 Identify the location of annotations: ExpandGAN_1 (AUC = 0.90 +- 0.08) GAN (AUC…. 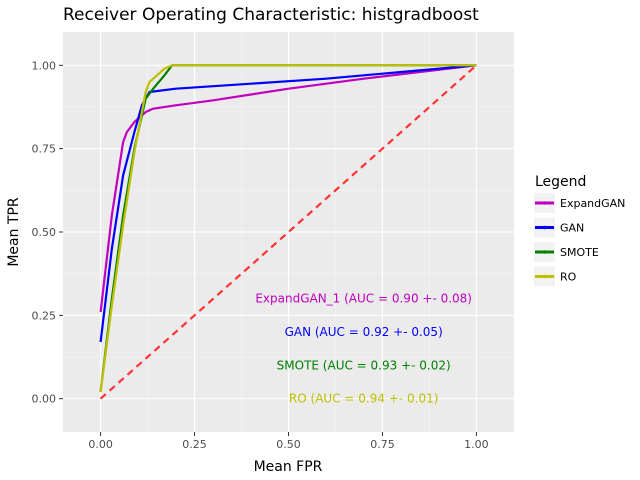
(363, 349).